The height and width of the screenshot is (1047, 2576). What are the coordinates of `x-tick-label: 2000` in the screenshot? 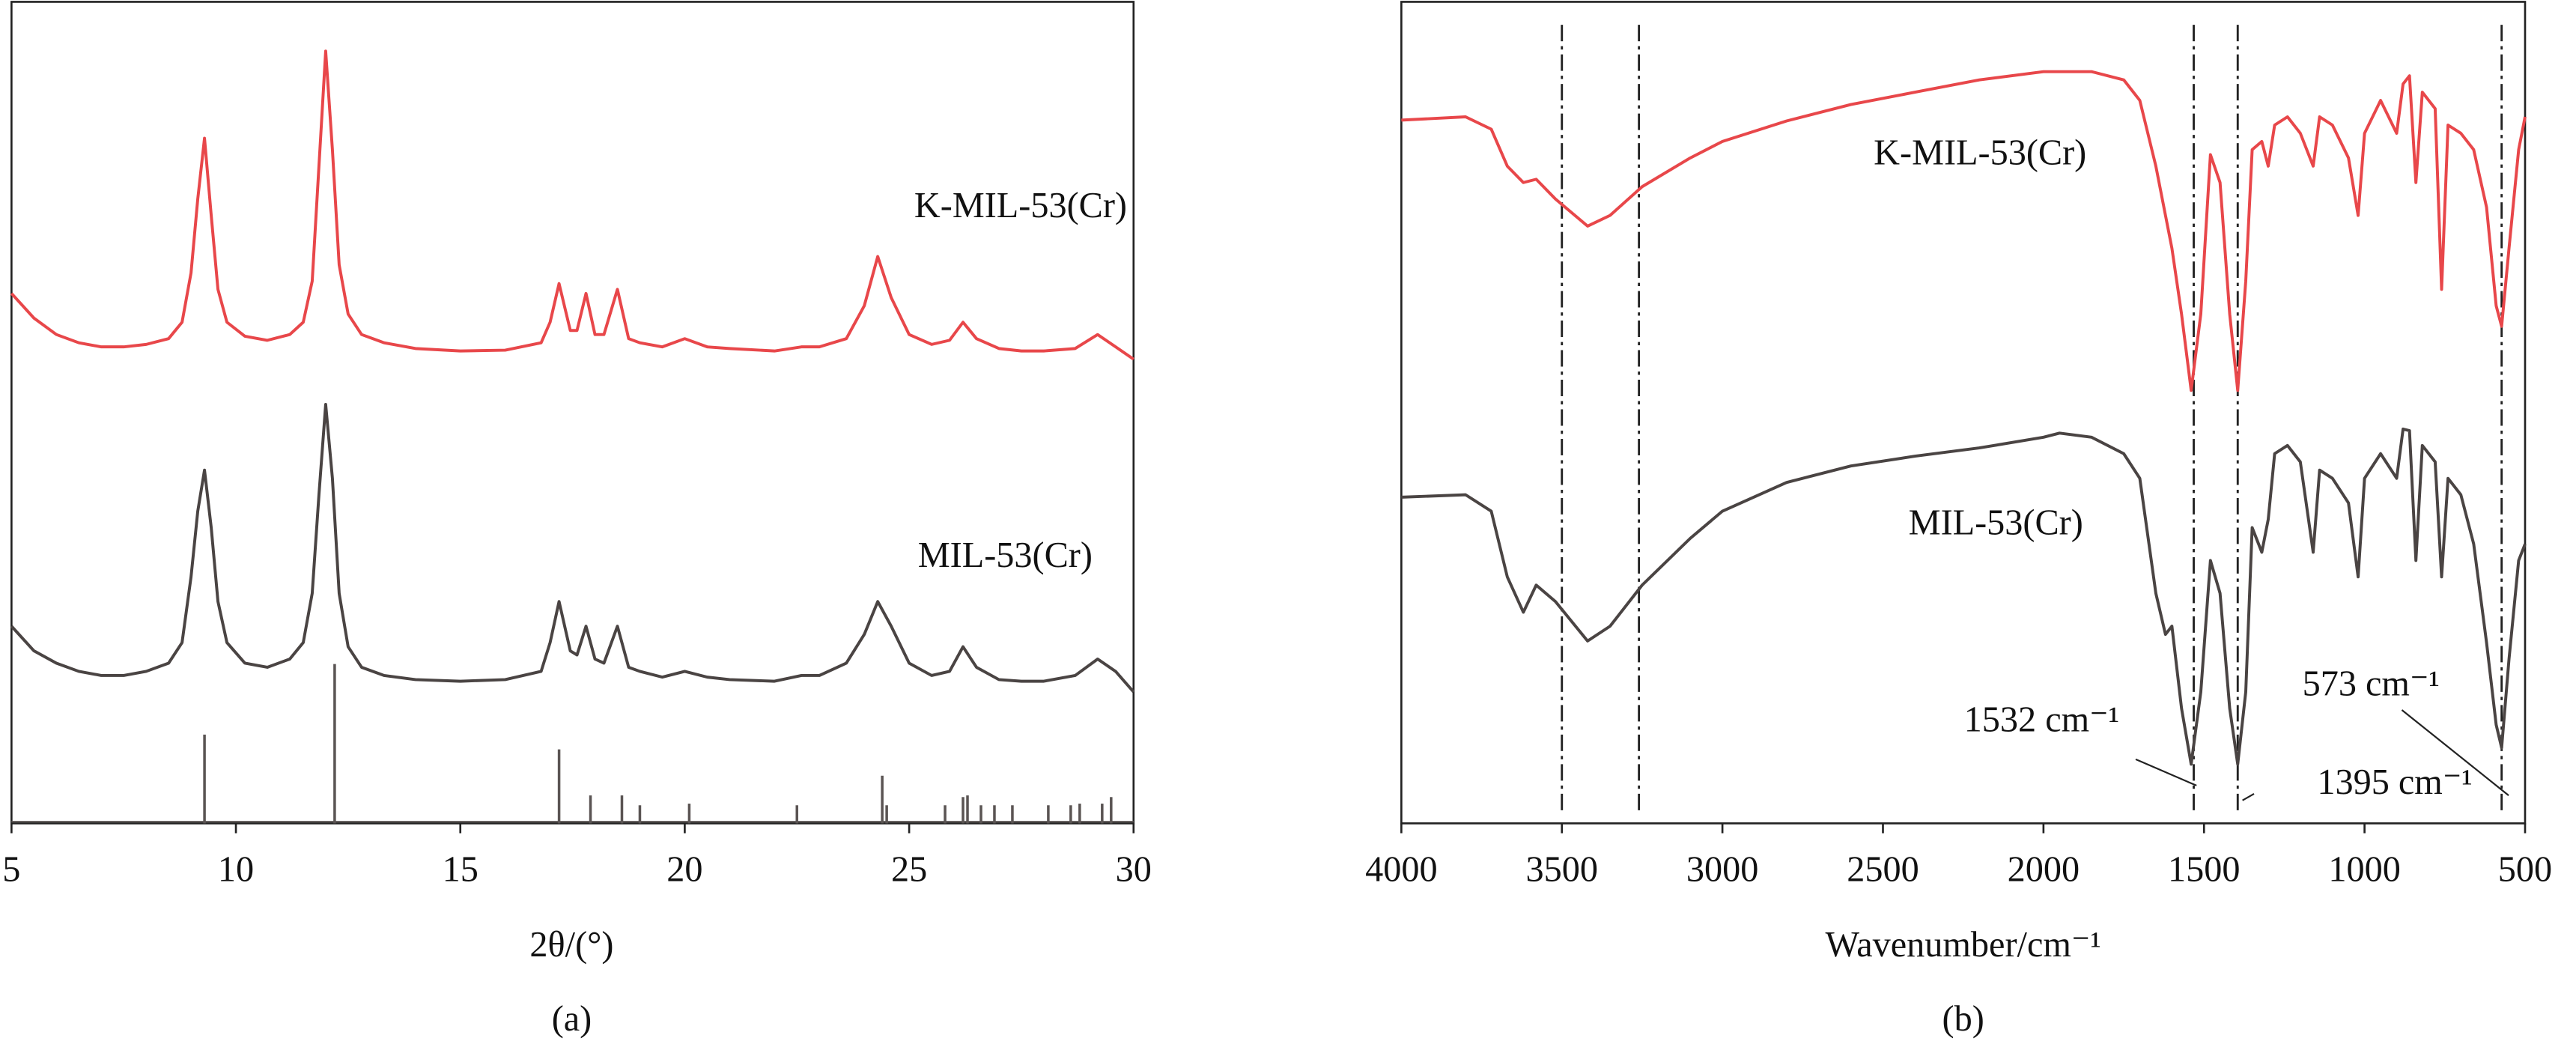 It's located at (2044, 869).